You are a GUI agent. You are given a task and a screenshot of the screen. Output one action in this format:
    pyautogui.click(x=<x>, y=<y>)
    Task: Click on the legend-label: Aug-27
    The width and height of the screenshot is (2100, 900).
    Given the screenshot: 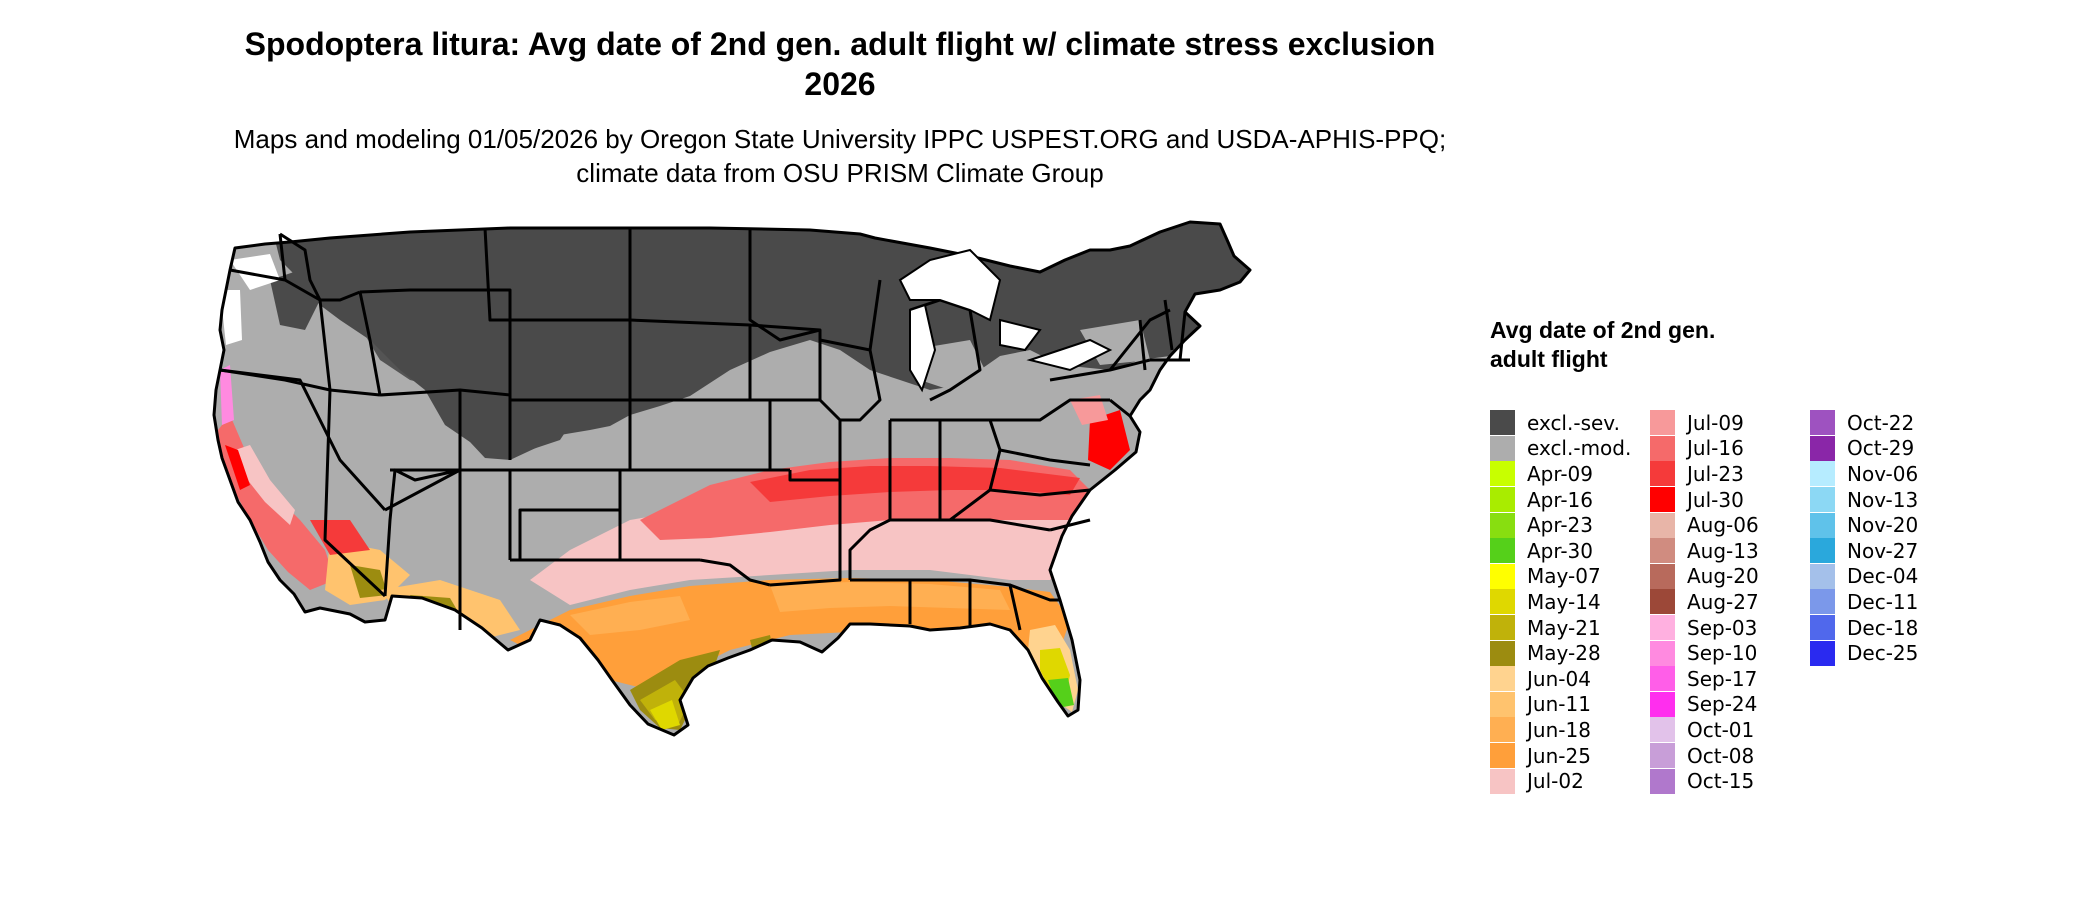 What is the action you would take?
    pyautogui.click(x=1723, y=601)
    